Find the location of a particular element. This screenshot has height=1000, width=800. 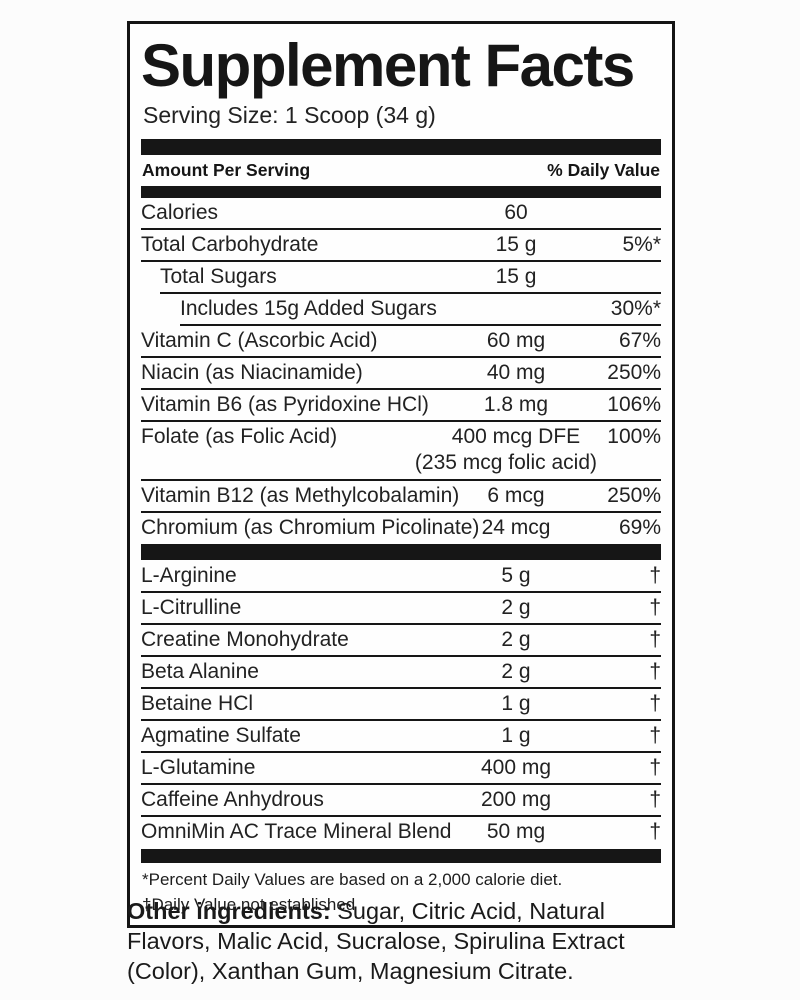

section-bar-top is located at coordinates (401, 147).